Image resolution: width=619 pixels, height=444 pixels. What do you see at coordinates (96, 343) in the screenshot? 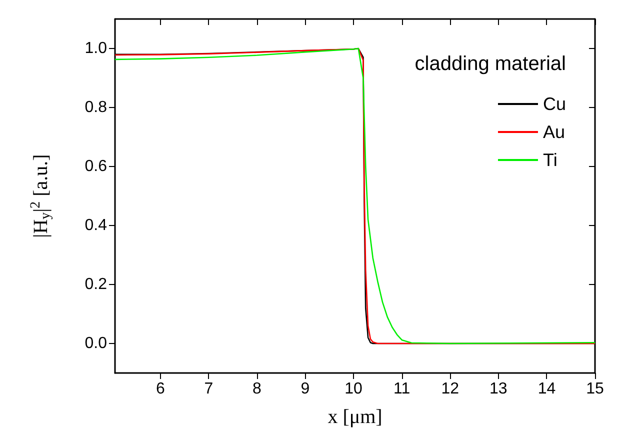
I see `y-tick-label: 0.0` at bounding box center [96, 343].